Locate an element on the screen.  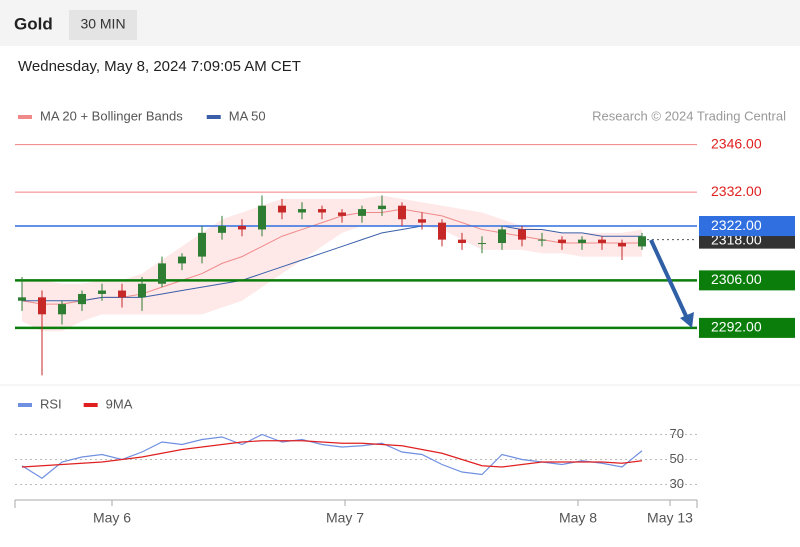
timeframe: 30 MIN is located at coordinates (102, 24).